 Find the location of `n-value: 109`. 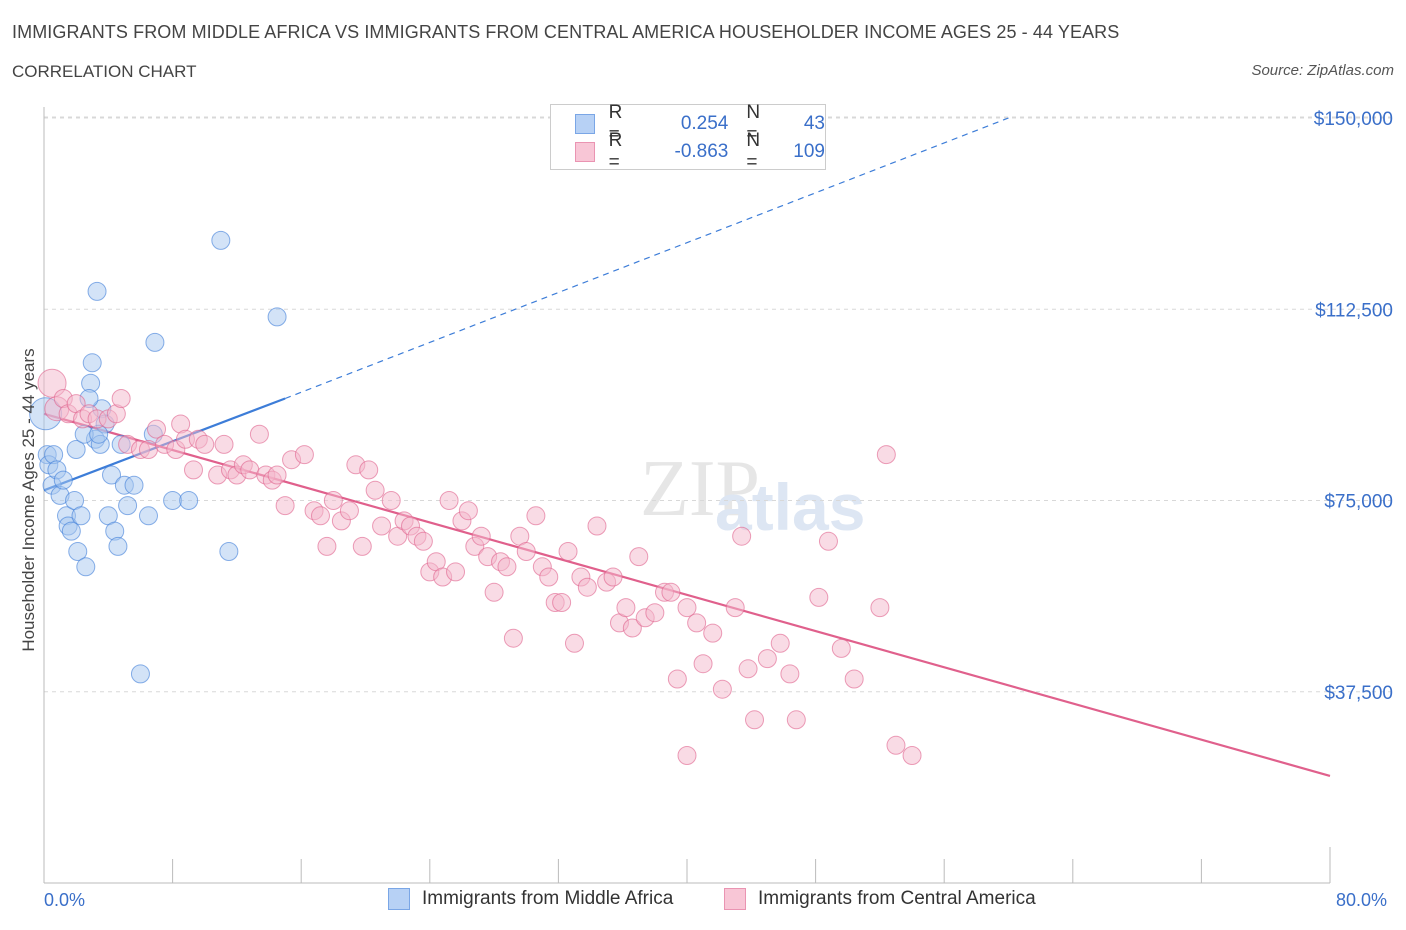

n-value: 109 is located at coordinates (809, 151).